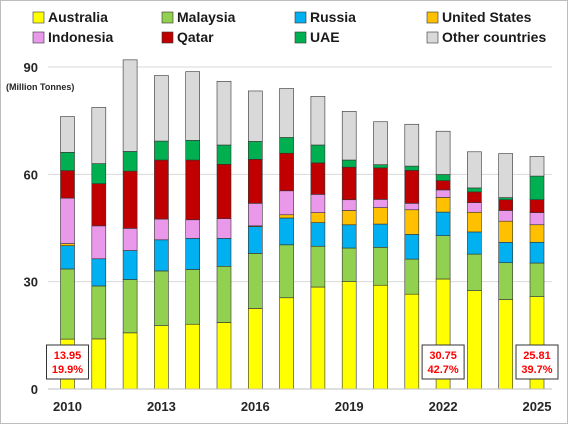  I want to click on bar-segment-2025-uae, so click(537, 187).